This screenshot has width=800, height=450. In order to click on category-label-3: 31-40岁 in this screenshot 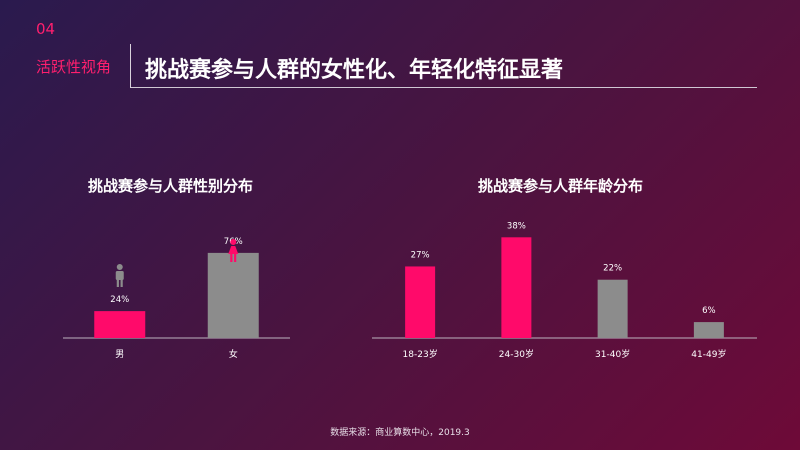, I will do `click(612, 354)`.